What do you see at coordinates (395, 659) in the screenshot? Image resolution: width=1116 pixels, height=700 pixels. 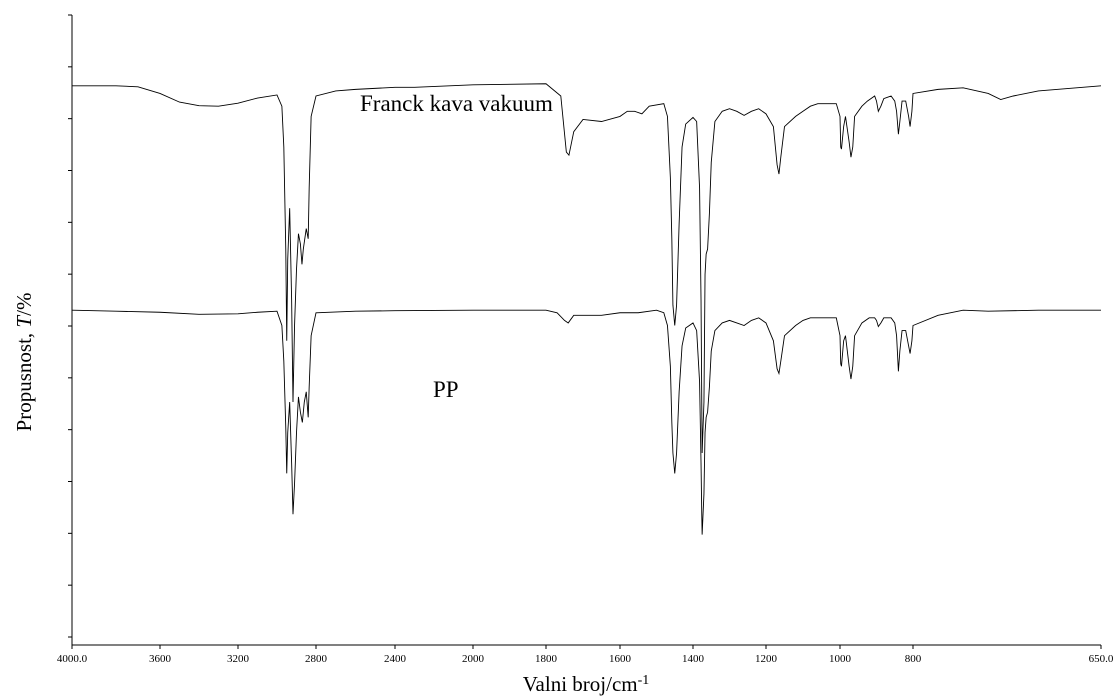 I see `x-tick-label: 2400` at bounding box center [395, 659].